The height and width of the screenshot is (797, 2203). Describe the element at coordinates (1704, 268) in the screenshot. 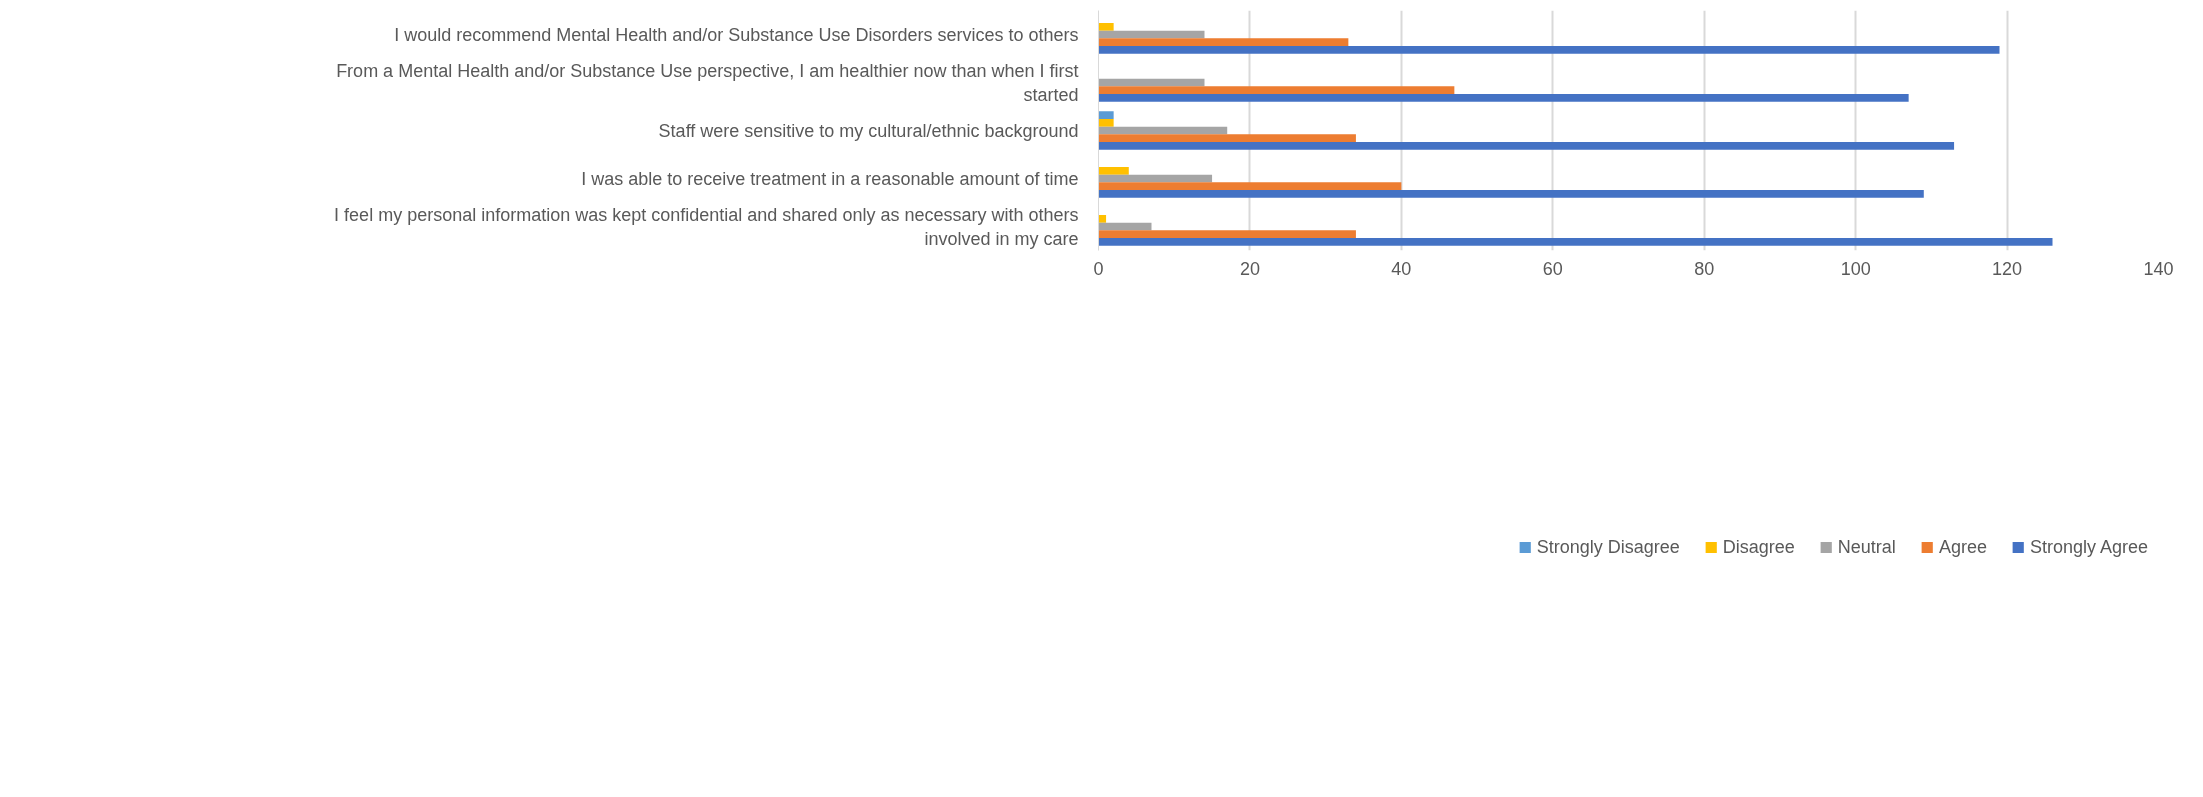

I see `x-tick-label: 80` at that location.